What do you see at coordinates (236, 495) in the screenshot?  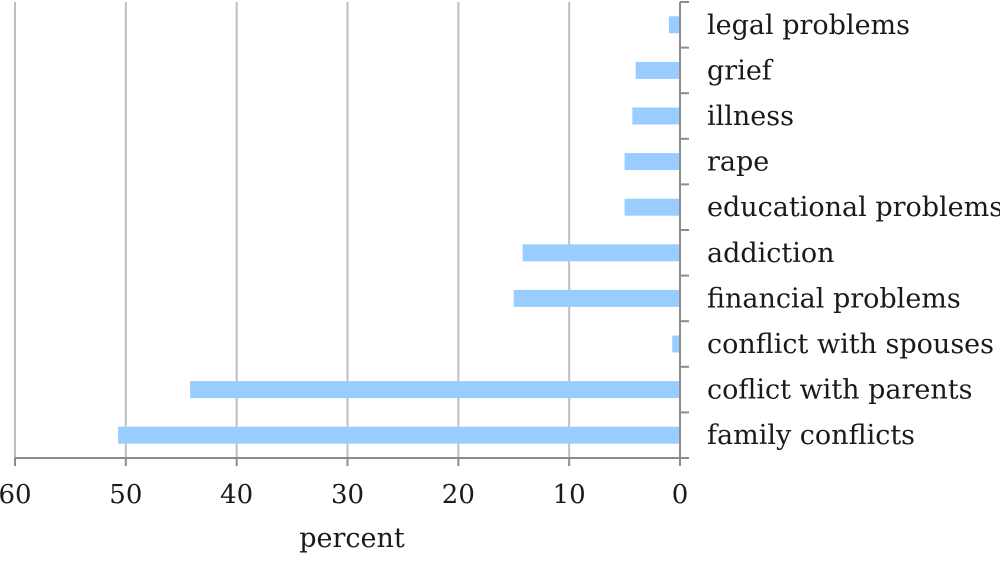 I see `x-tick-label: 40` at bounding box center [236, 495].